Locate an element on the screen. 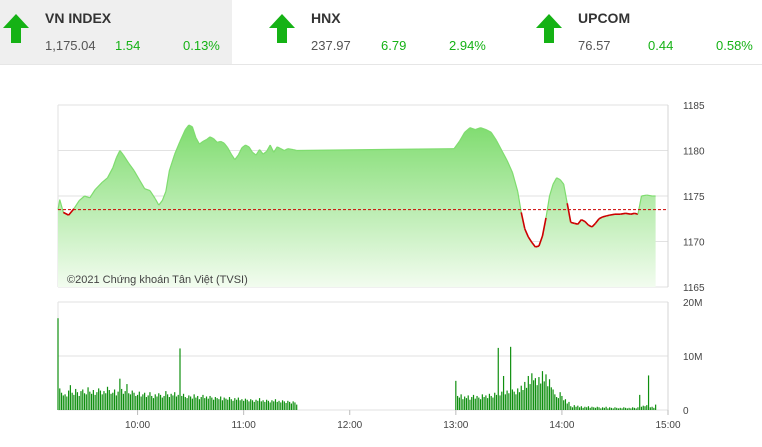 This screenshot has height=447, width=762. price-tick-label: 1180 is located at coordinates (694, 152).